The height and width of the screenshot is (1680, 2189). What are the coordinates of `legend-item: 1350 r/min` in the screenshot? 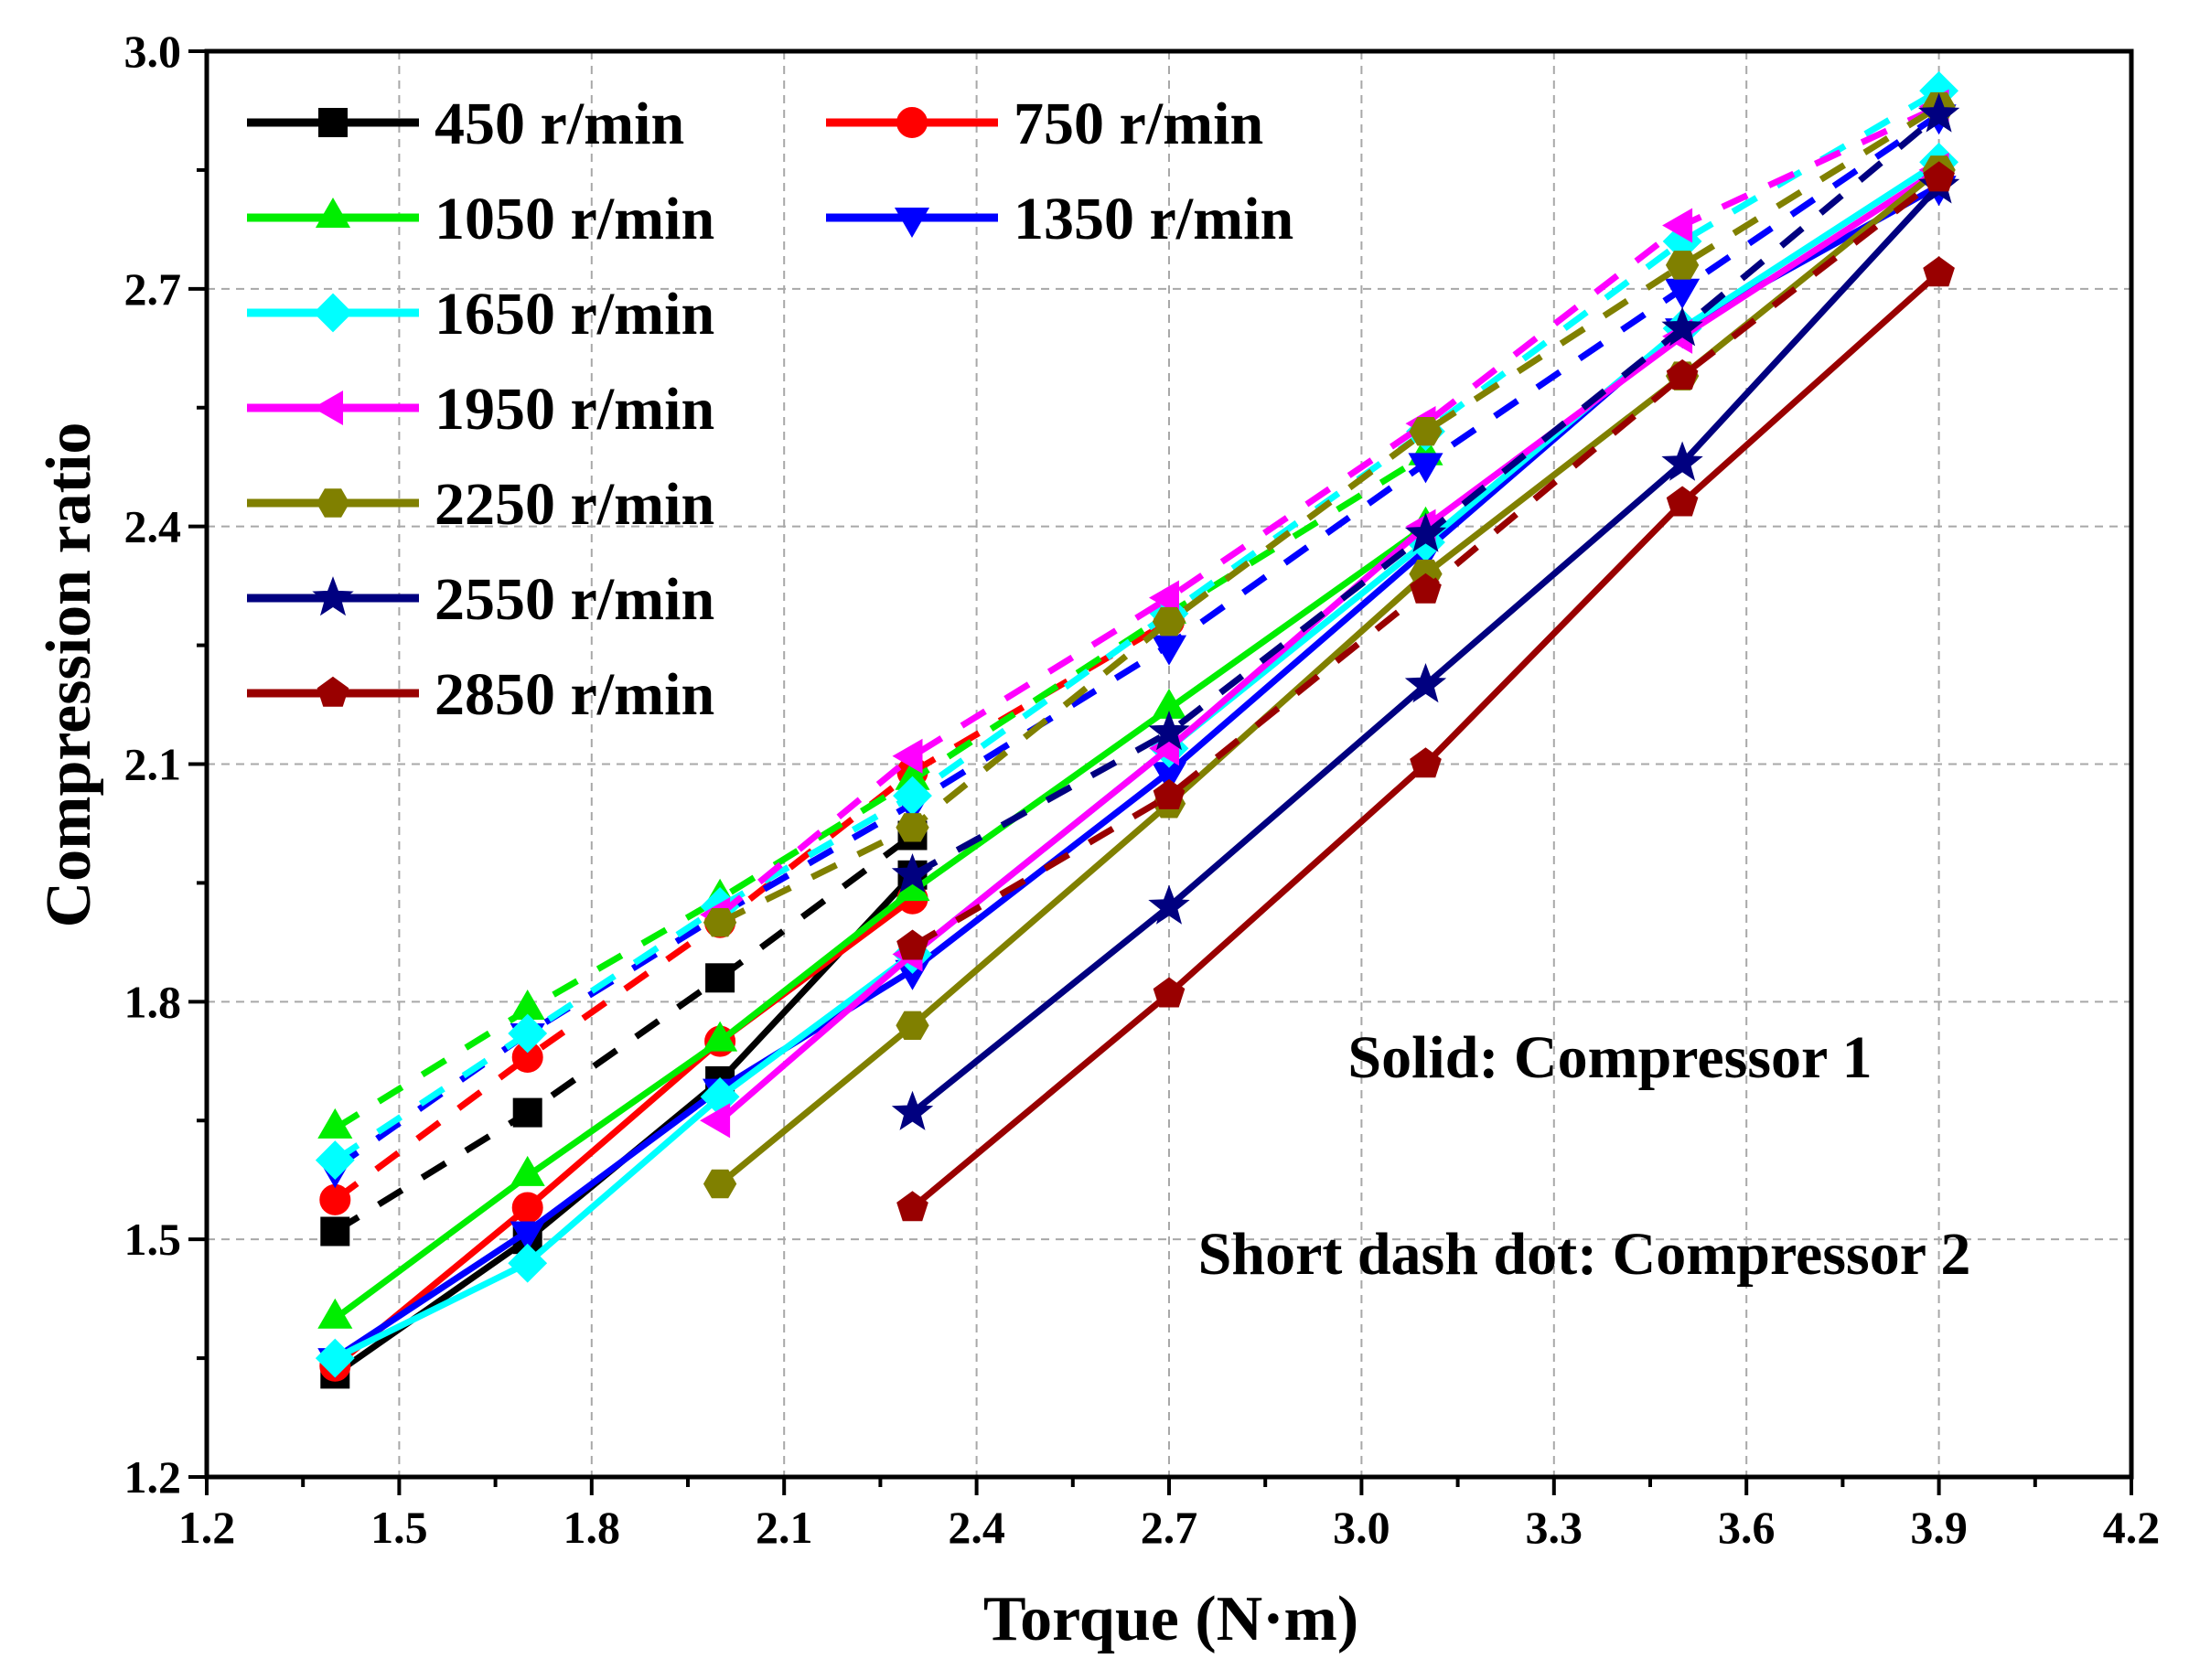 It's located at (1059, 219).